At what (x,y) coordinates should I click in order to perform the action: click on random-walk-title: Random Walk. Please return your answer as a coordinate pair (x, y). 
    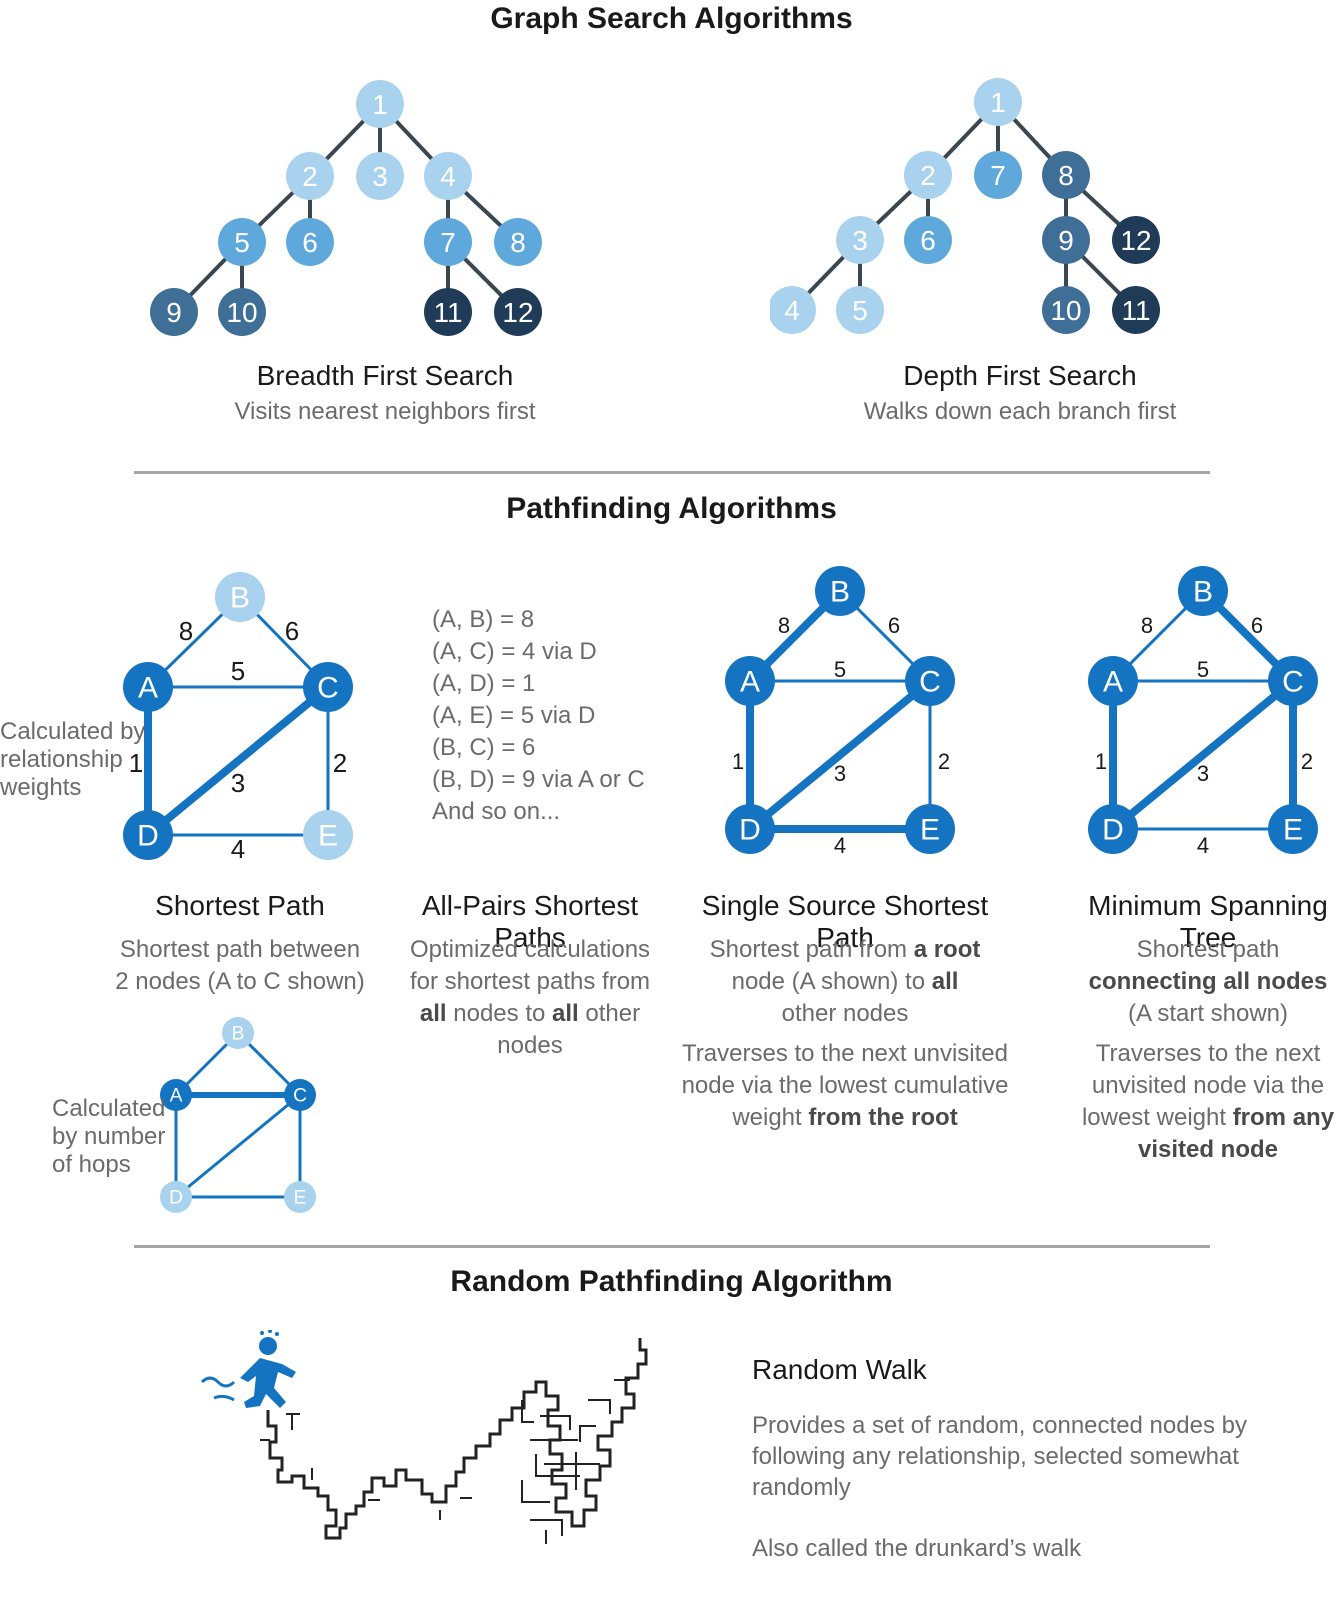
    Looking at the image, I should click on (839, 1369).